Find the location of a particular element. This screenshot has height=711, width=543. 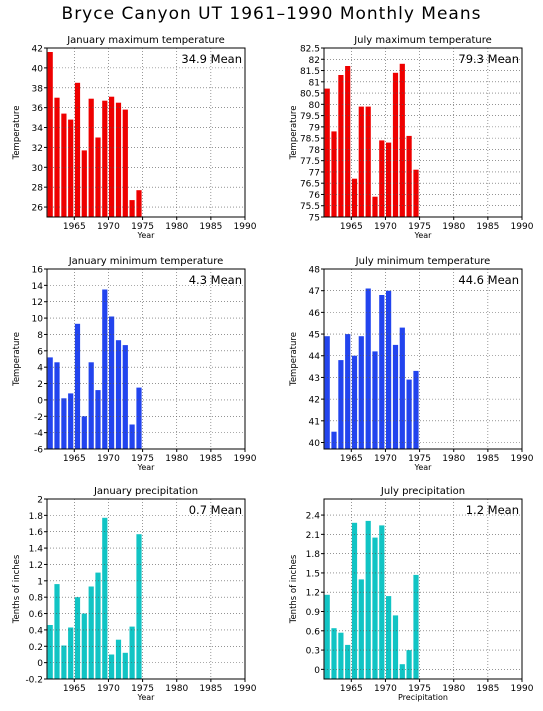

y-tick-label: -4 is located at coordinates (38, 434).